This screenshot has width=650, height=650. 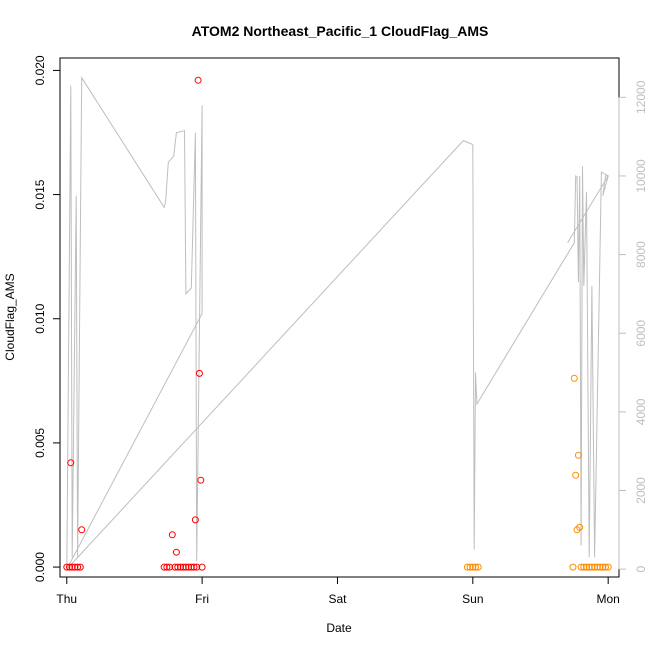 I want to click on y2-tick-label: 2000, so click(x=641, y=490).